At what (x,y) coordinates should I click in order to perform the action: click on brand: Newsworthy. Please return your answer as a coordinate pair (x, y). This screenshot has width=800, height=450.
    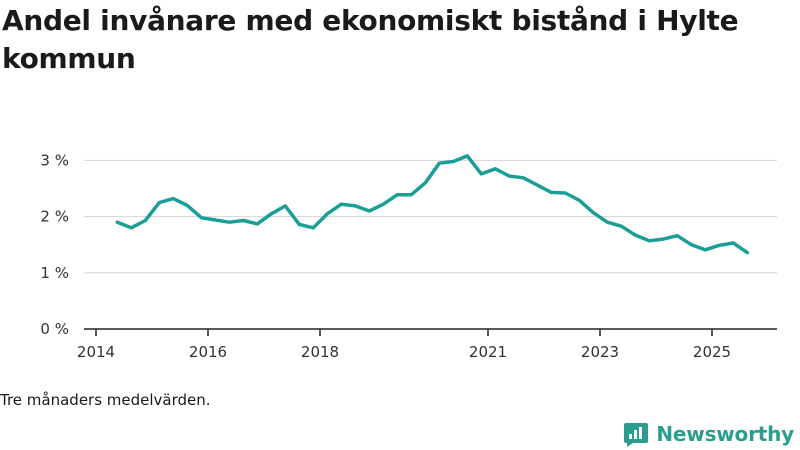
    Looking at the image, I should click on (708, 434).